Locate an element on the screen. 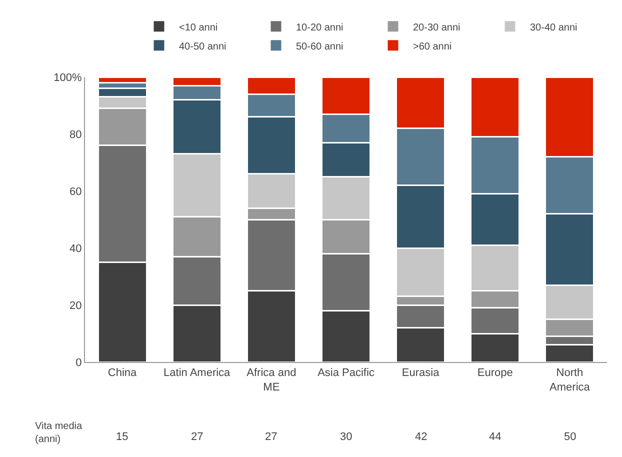 The width and height of the screenshot is (622, 457). text: 42 is located at coordinates (421, 437).